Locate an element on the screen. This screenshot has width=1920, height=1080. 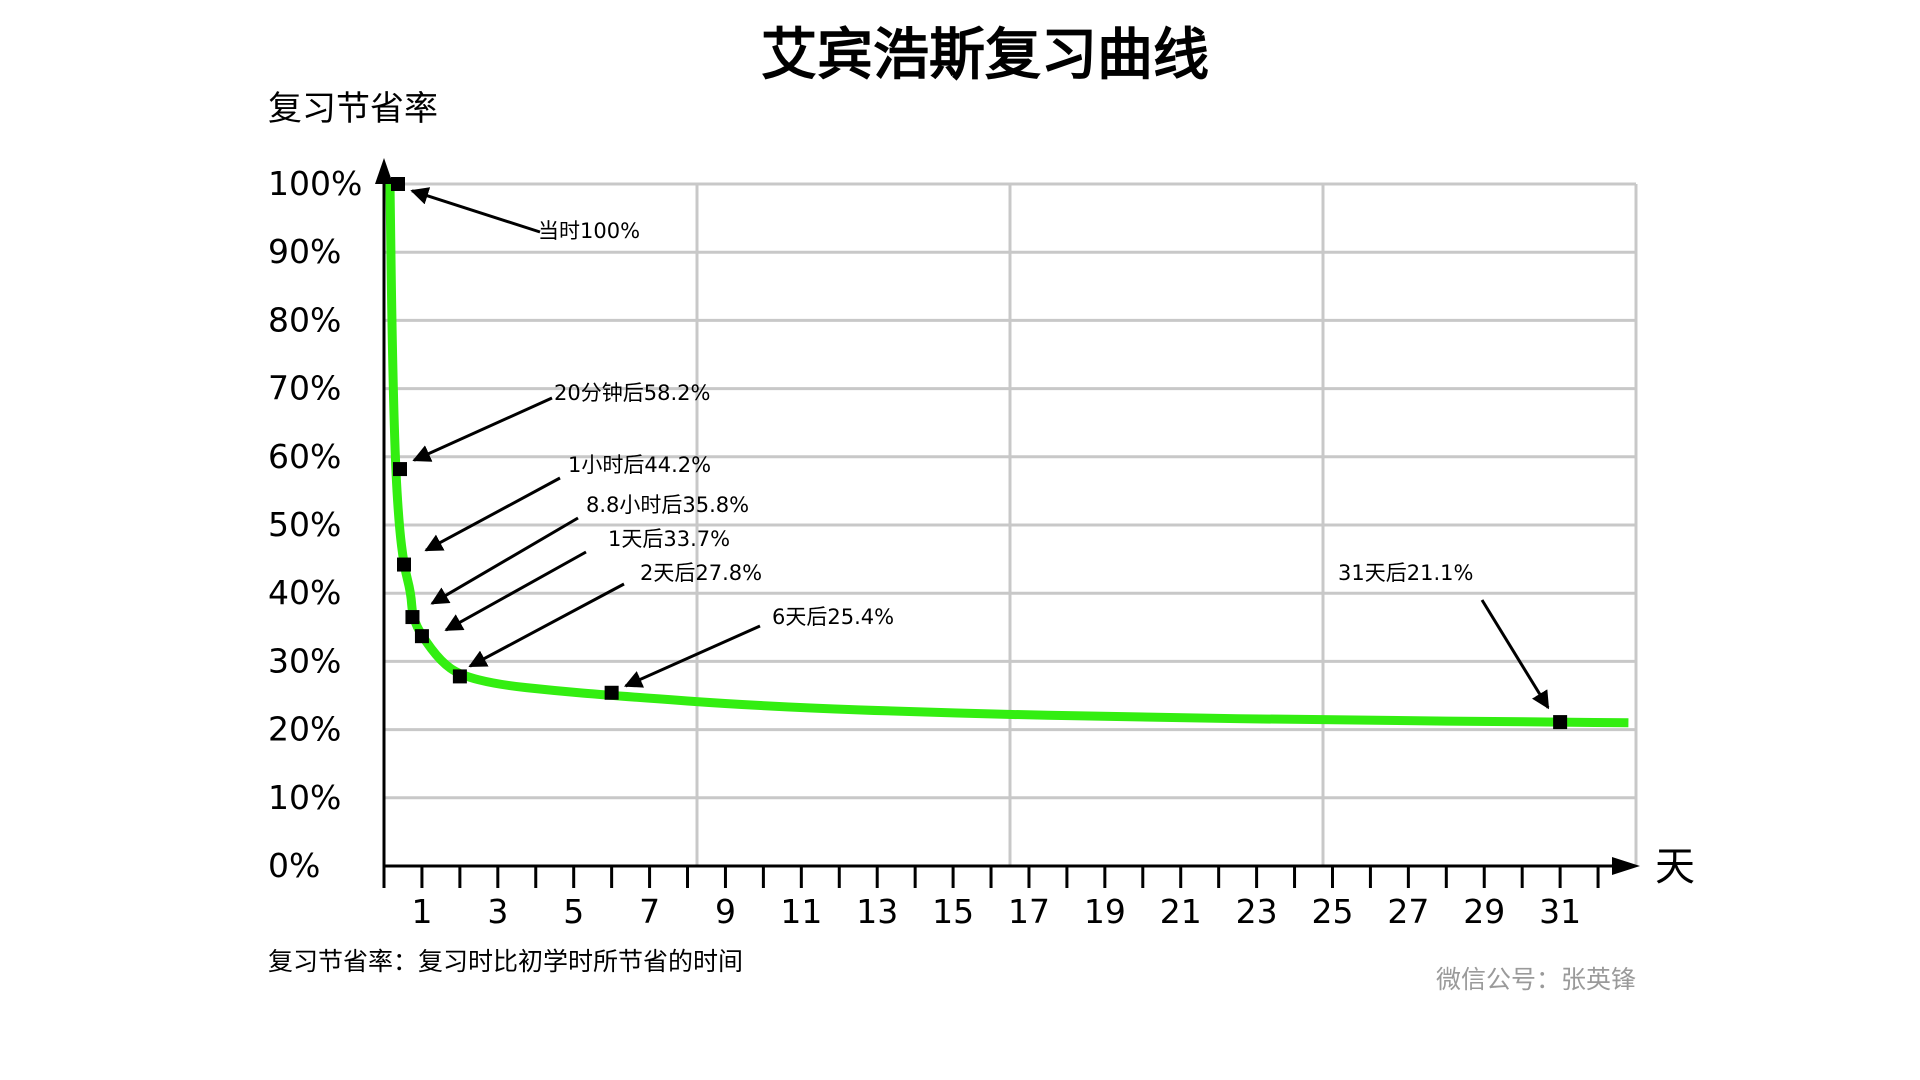
annotation-label: 1小时后44.2% is located at coordinates (639, 465).